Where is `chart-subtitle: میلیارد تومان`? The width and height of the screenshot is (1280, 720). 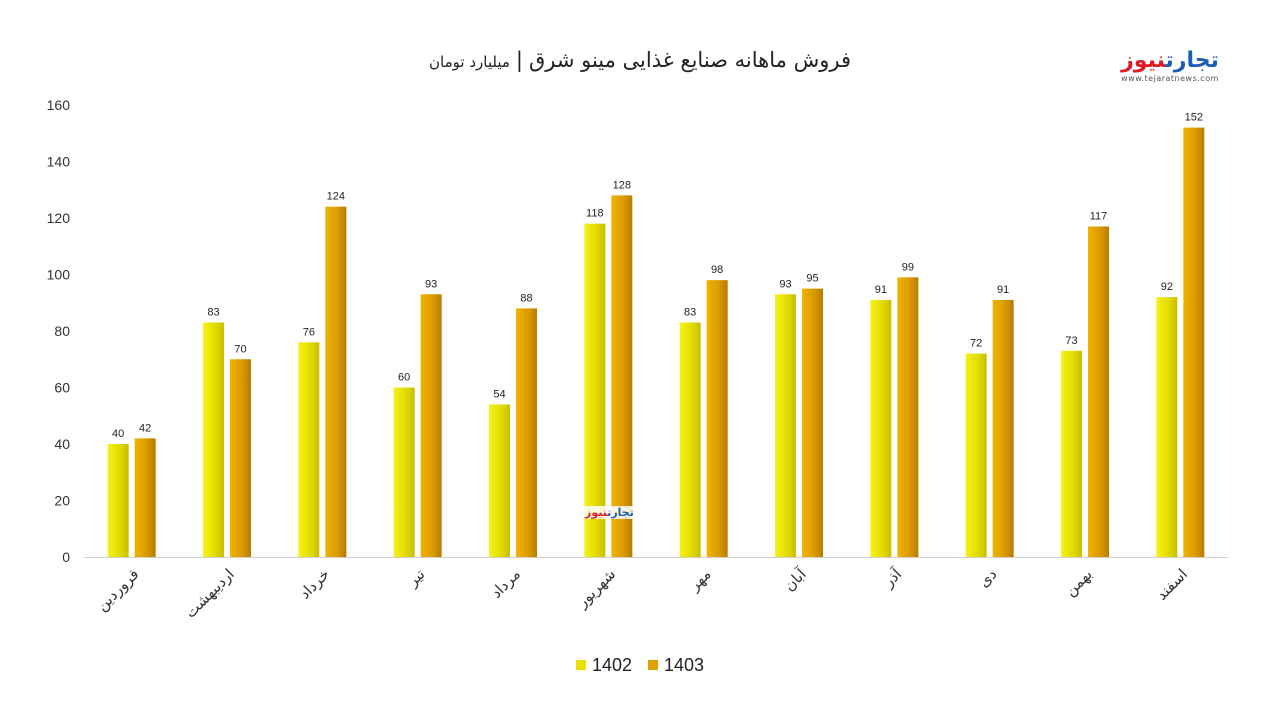 chart-subtitle: میلیارد تومان is located at coordinates (469, 62).